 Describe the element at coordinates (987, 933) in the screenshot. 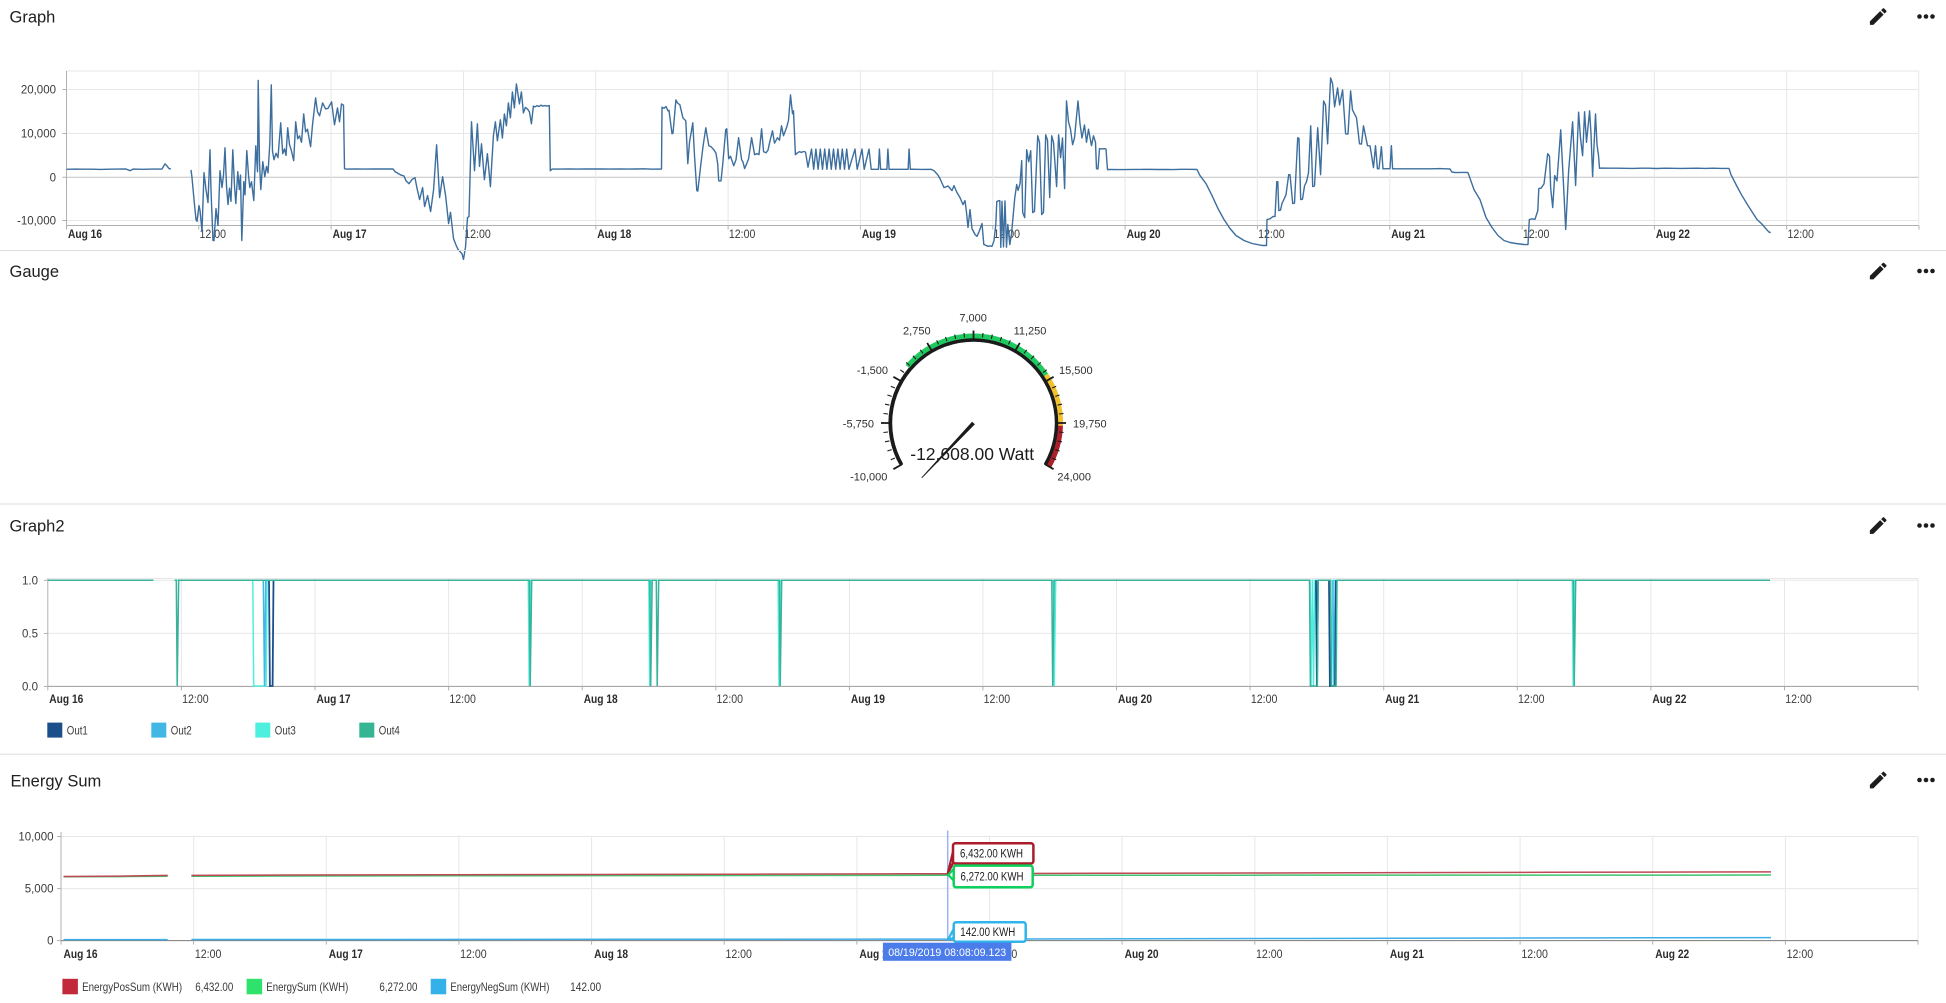

I see `svg-text: 142.00 KWH` at that location.